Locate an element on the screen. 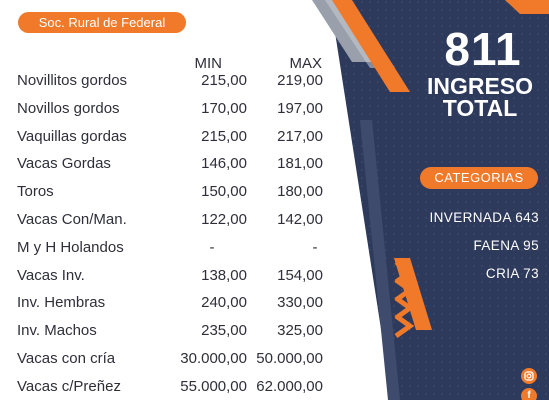 This screenshot has width=549, height=400. table-row: Inv. Hembras 240,00 330,00 is located at coordinates (177, 306).